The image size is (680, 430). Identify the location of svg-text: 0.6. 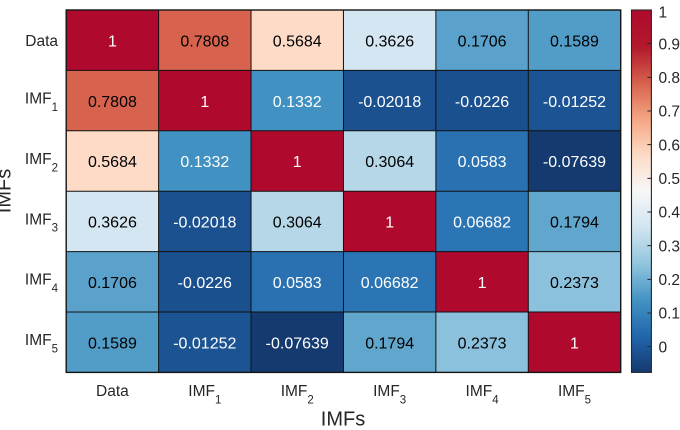
(669, 145).